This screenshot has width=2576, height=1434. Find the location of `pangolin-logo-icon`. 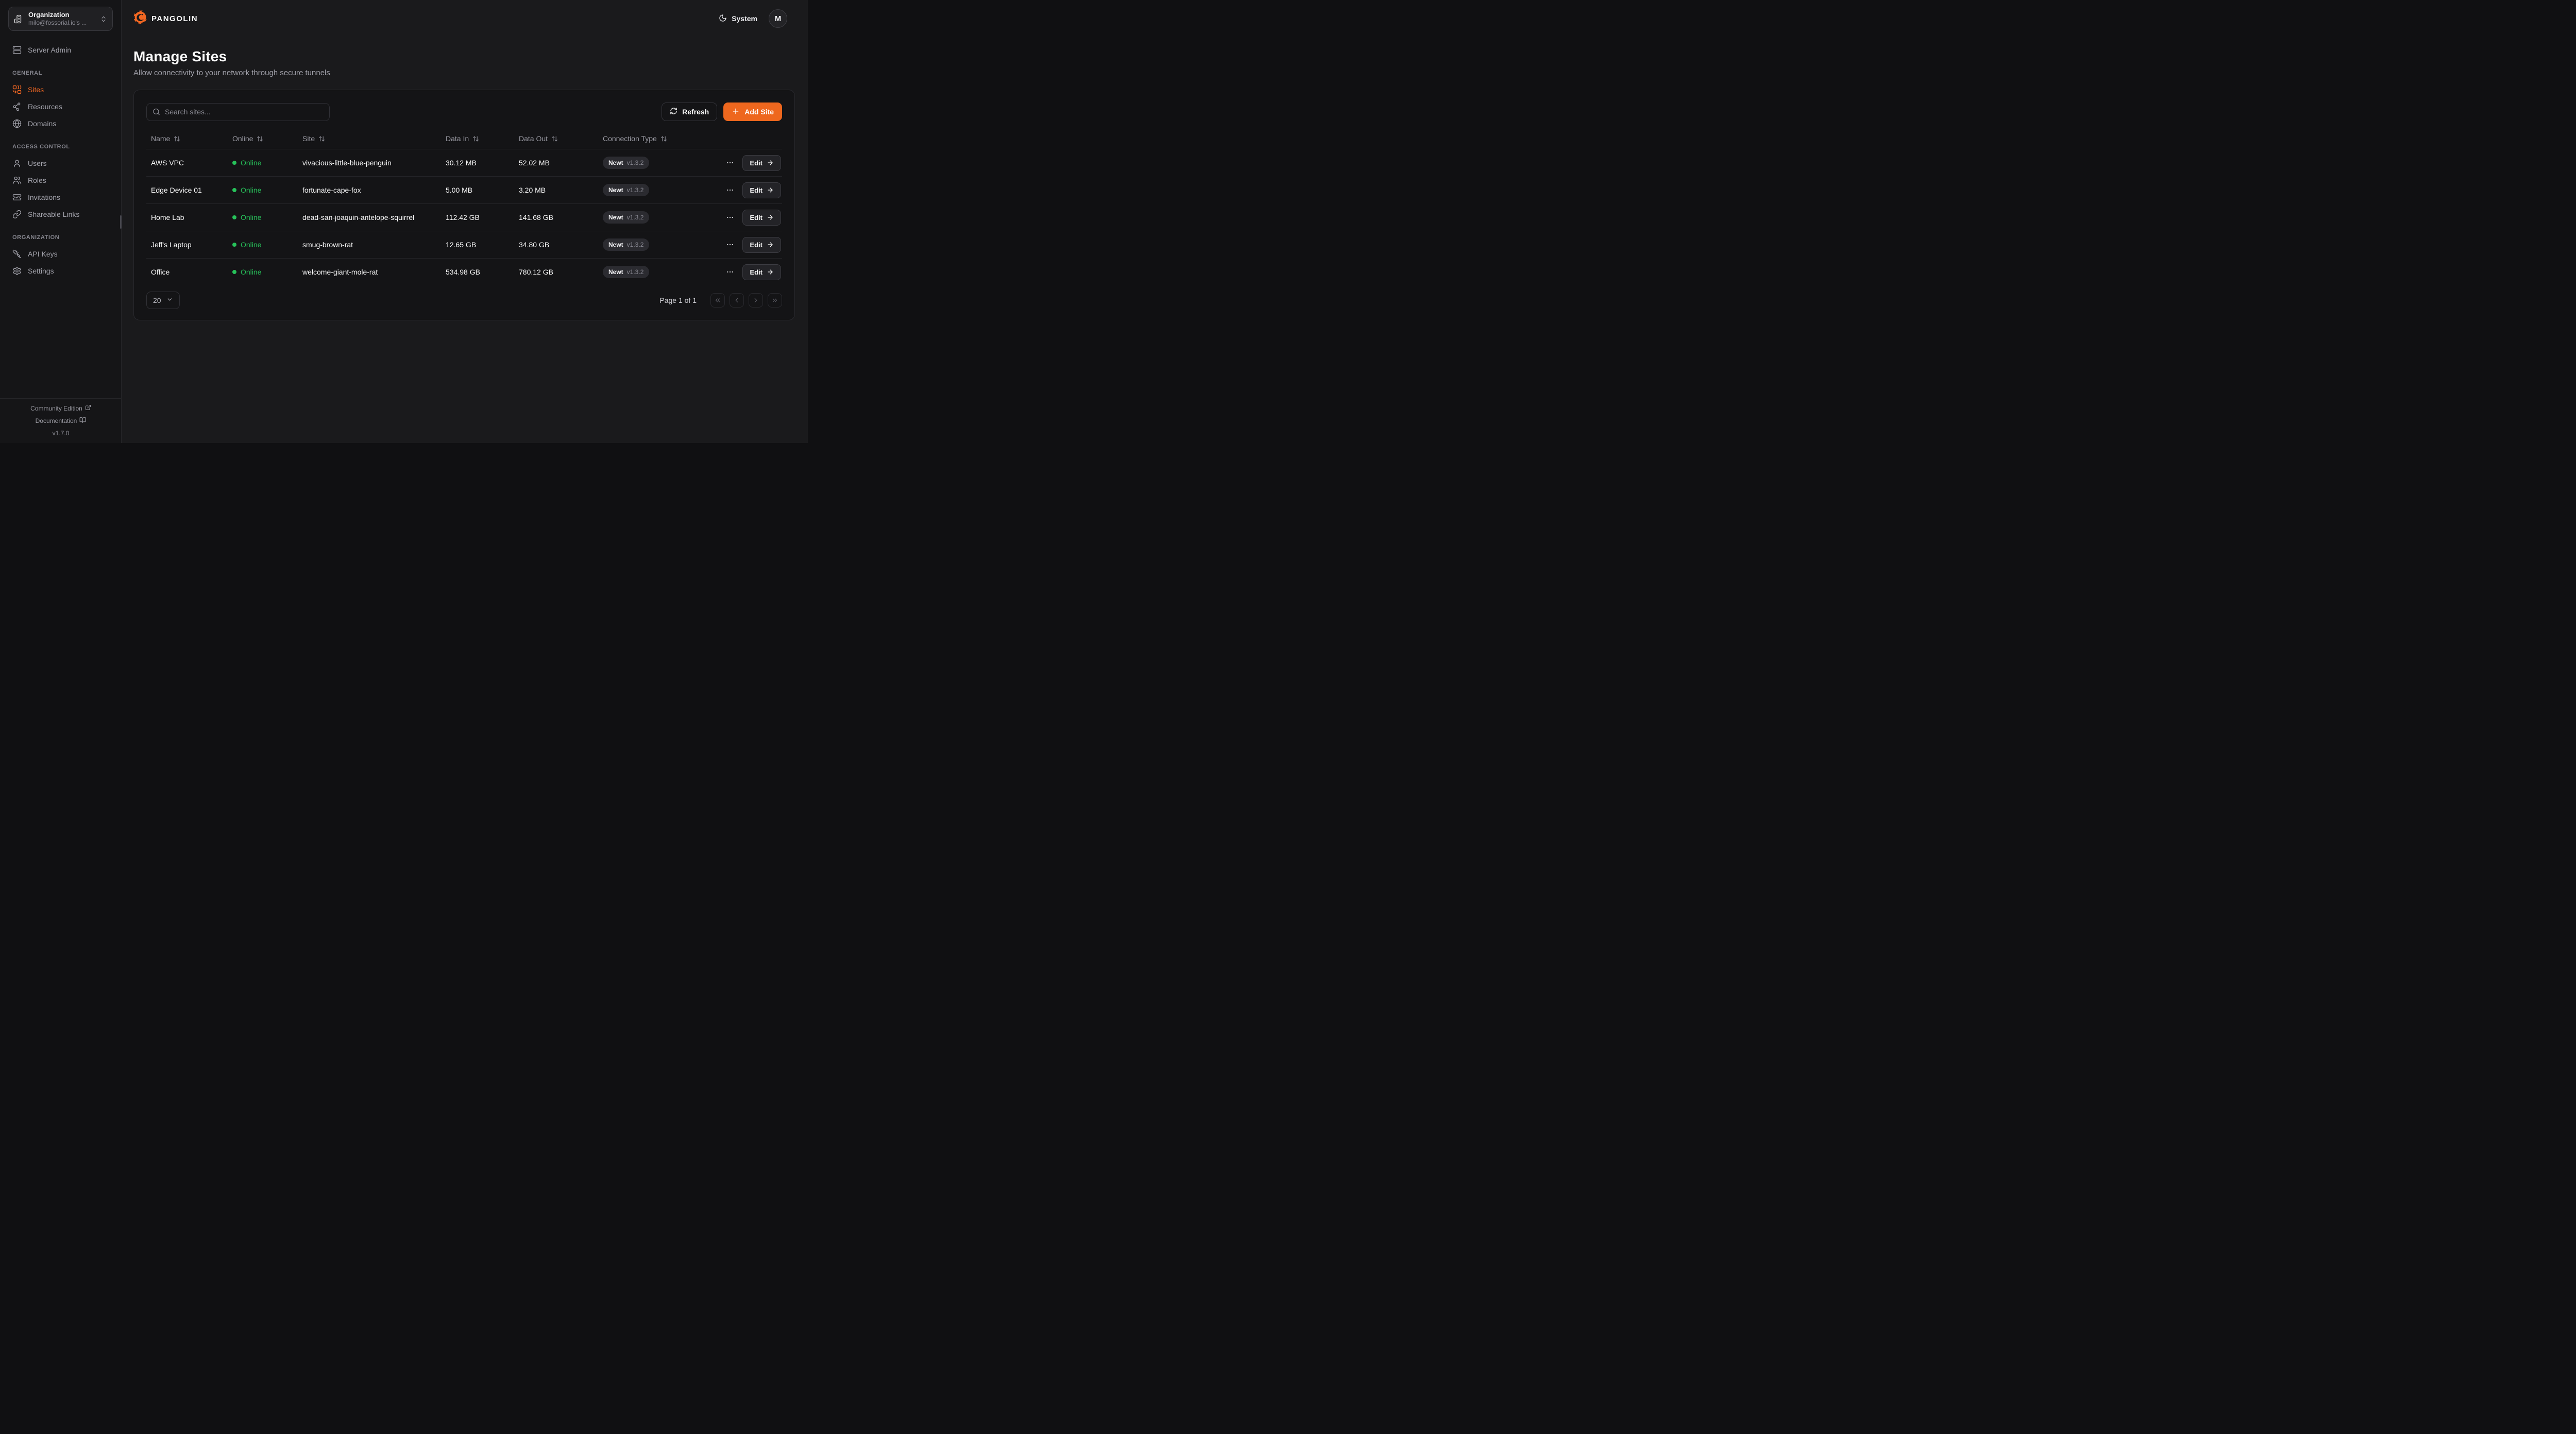

pangolin-logo-icon is located at coordinates (140, 18).